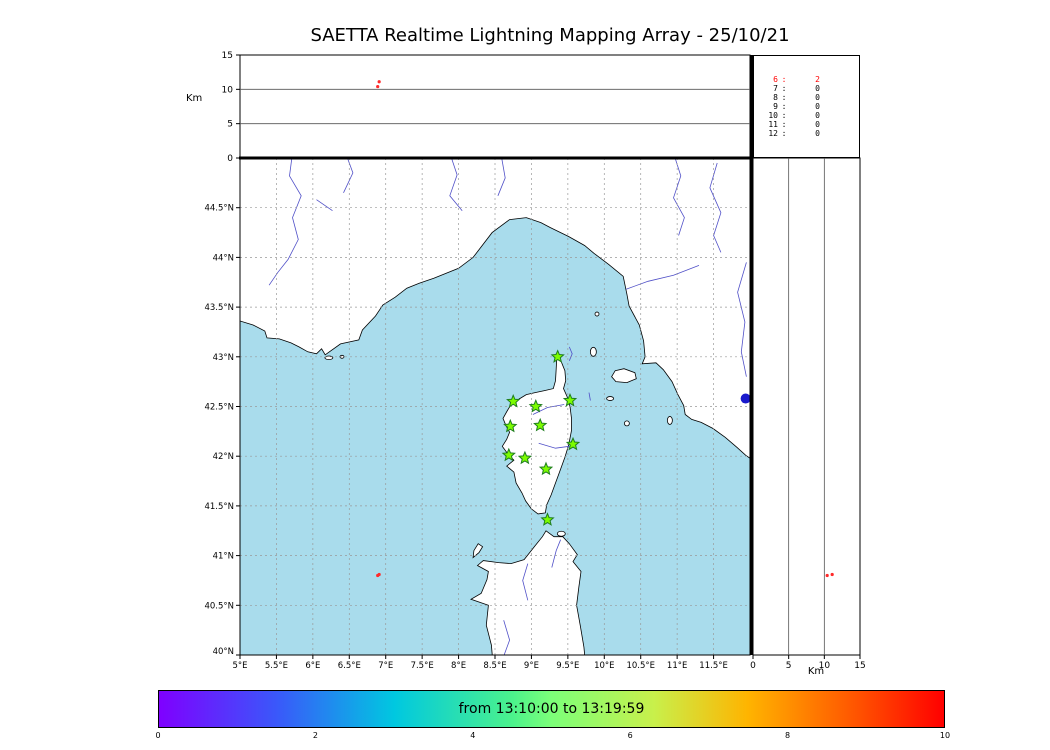  I want to click on altitude-tick-label: 5, so click(230, 125).